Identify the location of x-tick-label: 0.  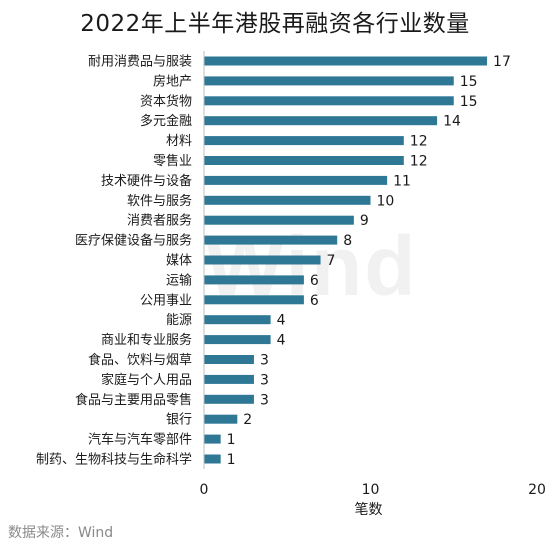
(204, 490).